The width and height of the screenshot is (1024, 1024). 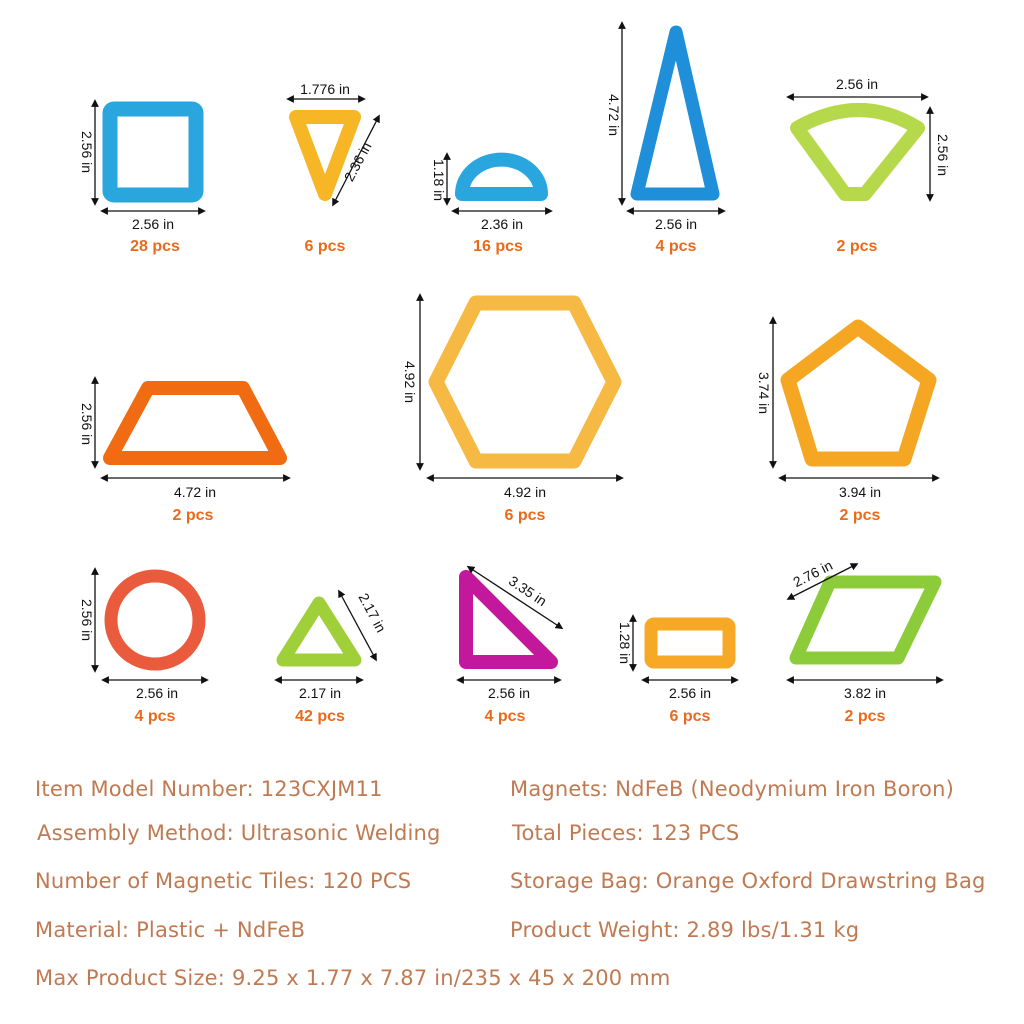 I want to click on tall-triangle-tile, so click(x=675, y=113).